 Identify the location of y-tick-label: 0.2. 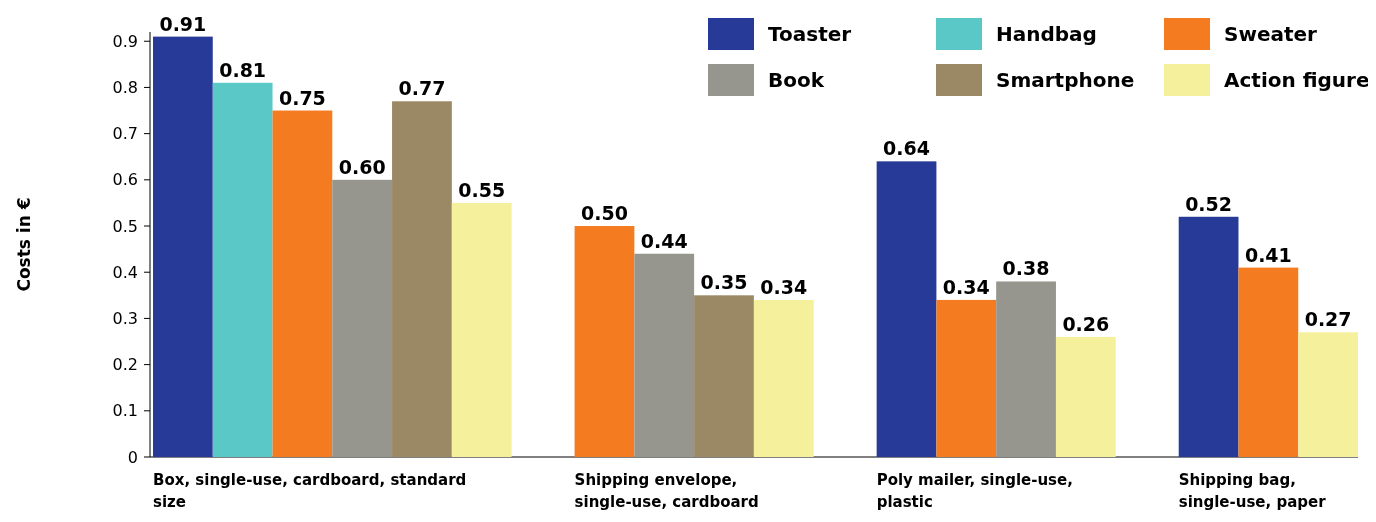
(125, 365).